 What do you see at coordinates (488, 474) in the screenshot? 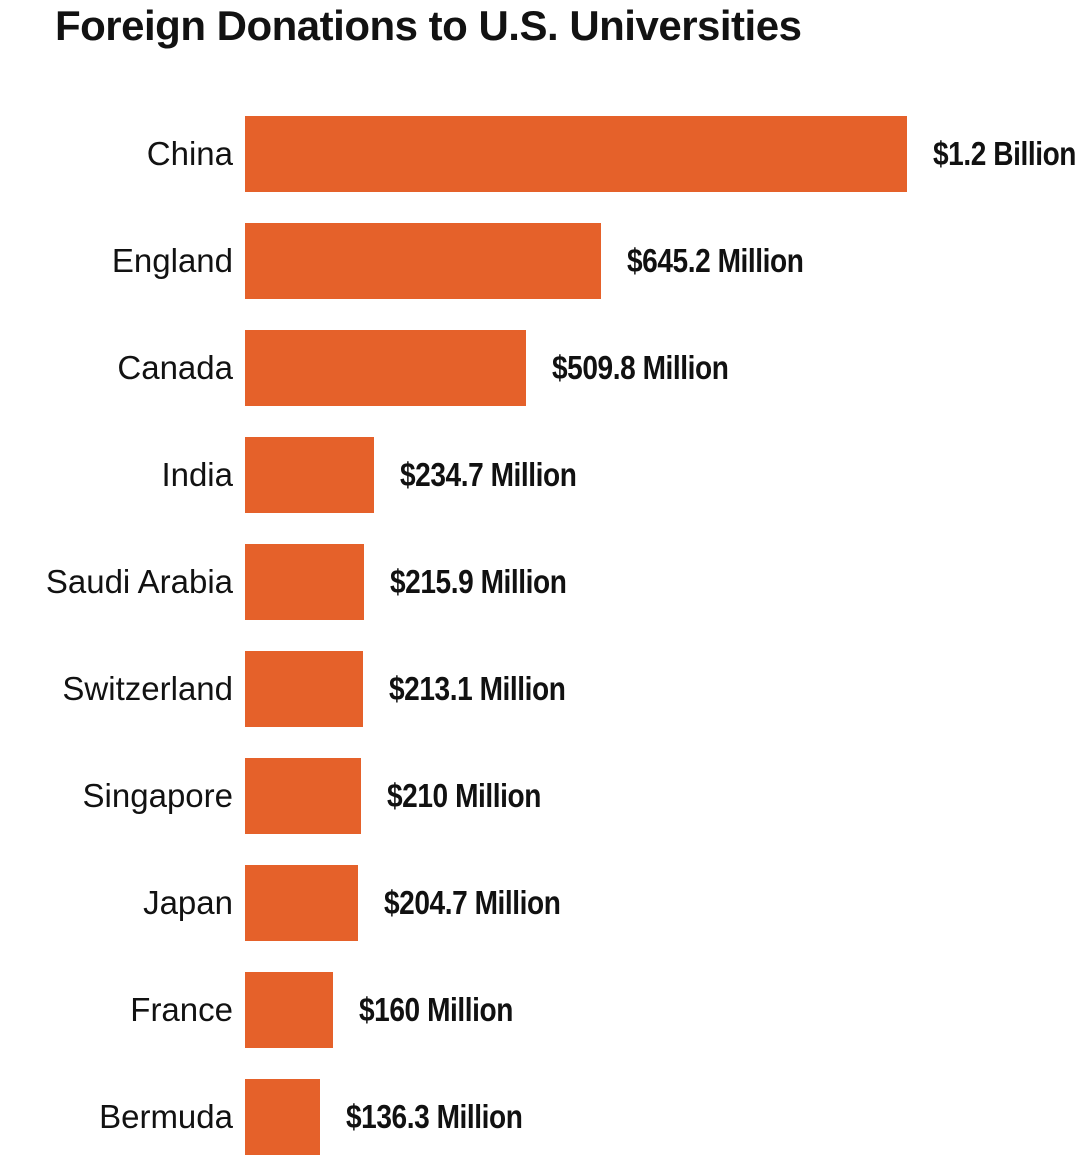
I see `value-label: $234.7 Million` at bounding box center [488, 474].